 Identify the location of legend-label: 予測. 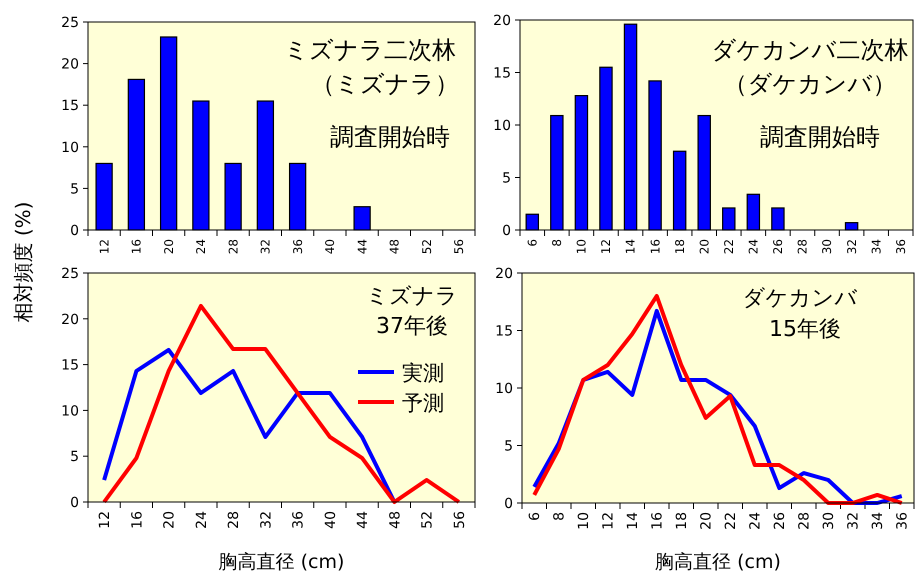
(423, 403).